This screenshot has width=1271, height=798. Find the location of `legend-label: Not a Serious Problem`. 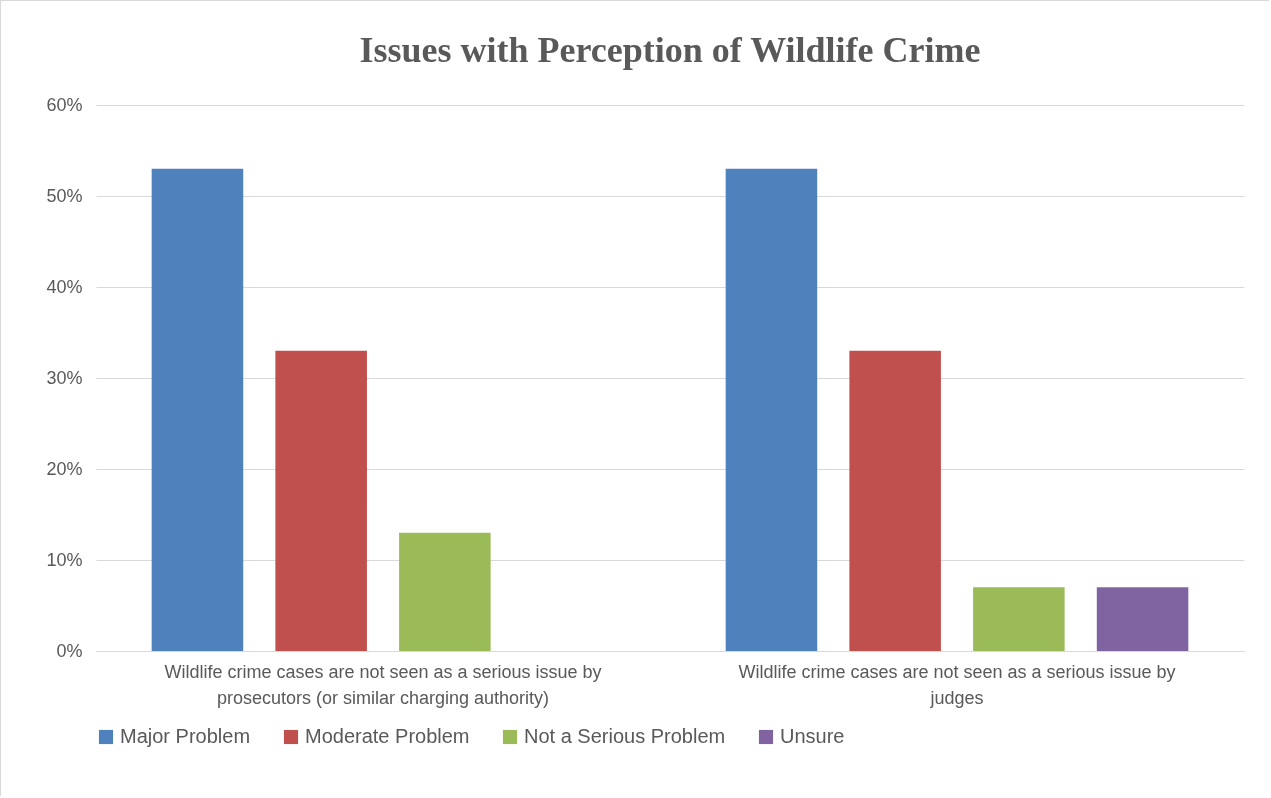

legend-label: Not a Serious Problem is located at coordinates (625, 736).